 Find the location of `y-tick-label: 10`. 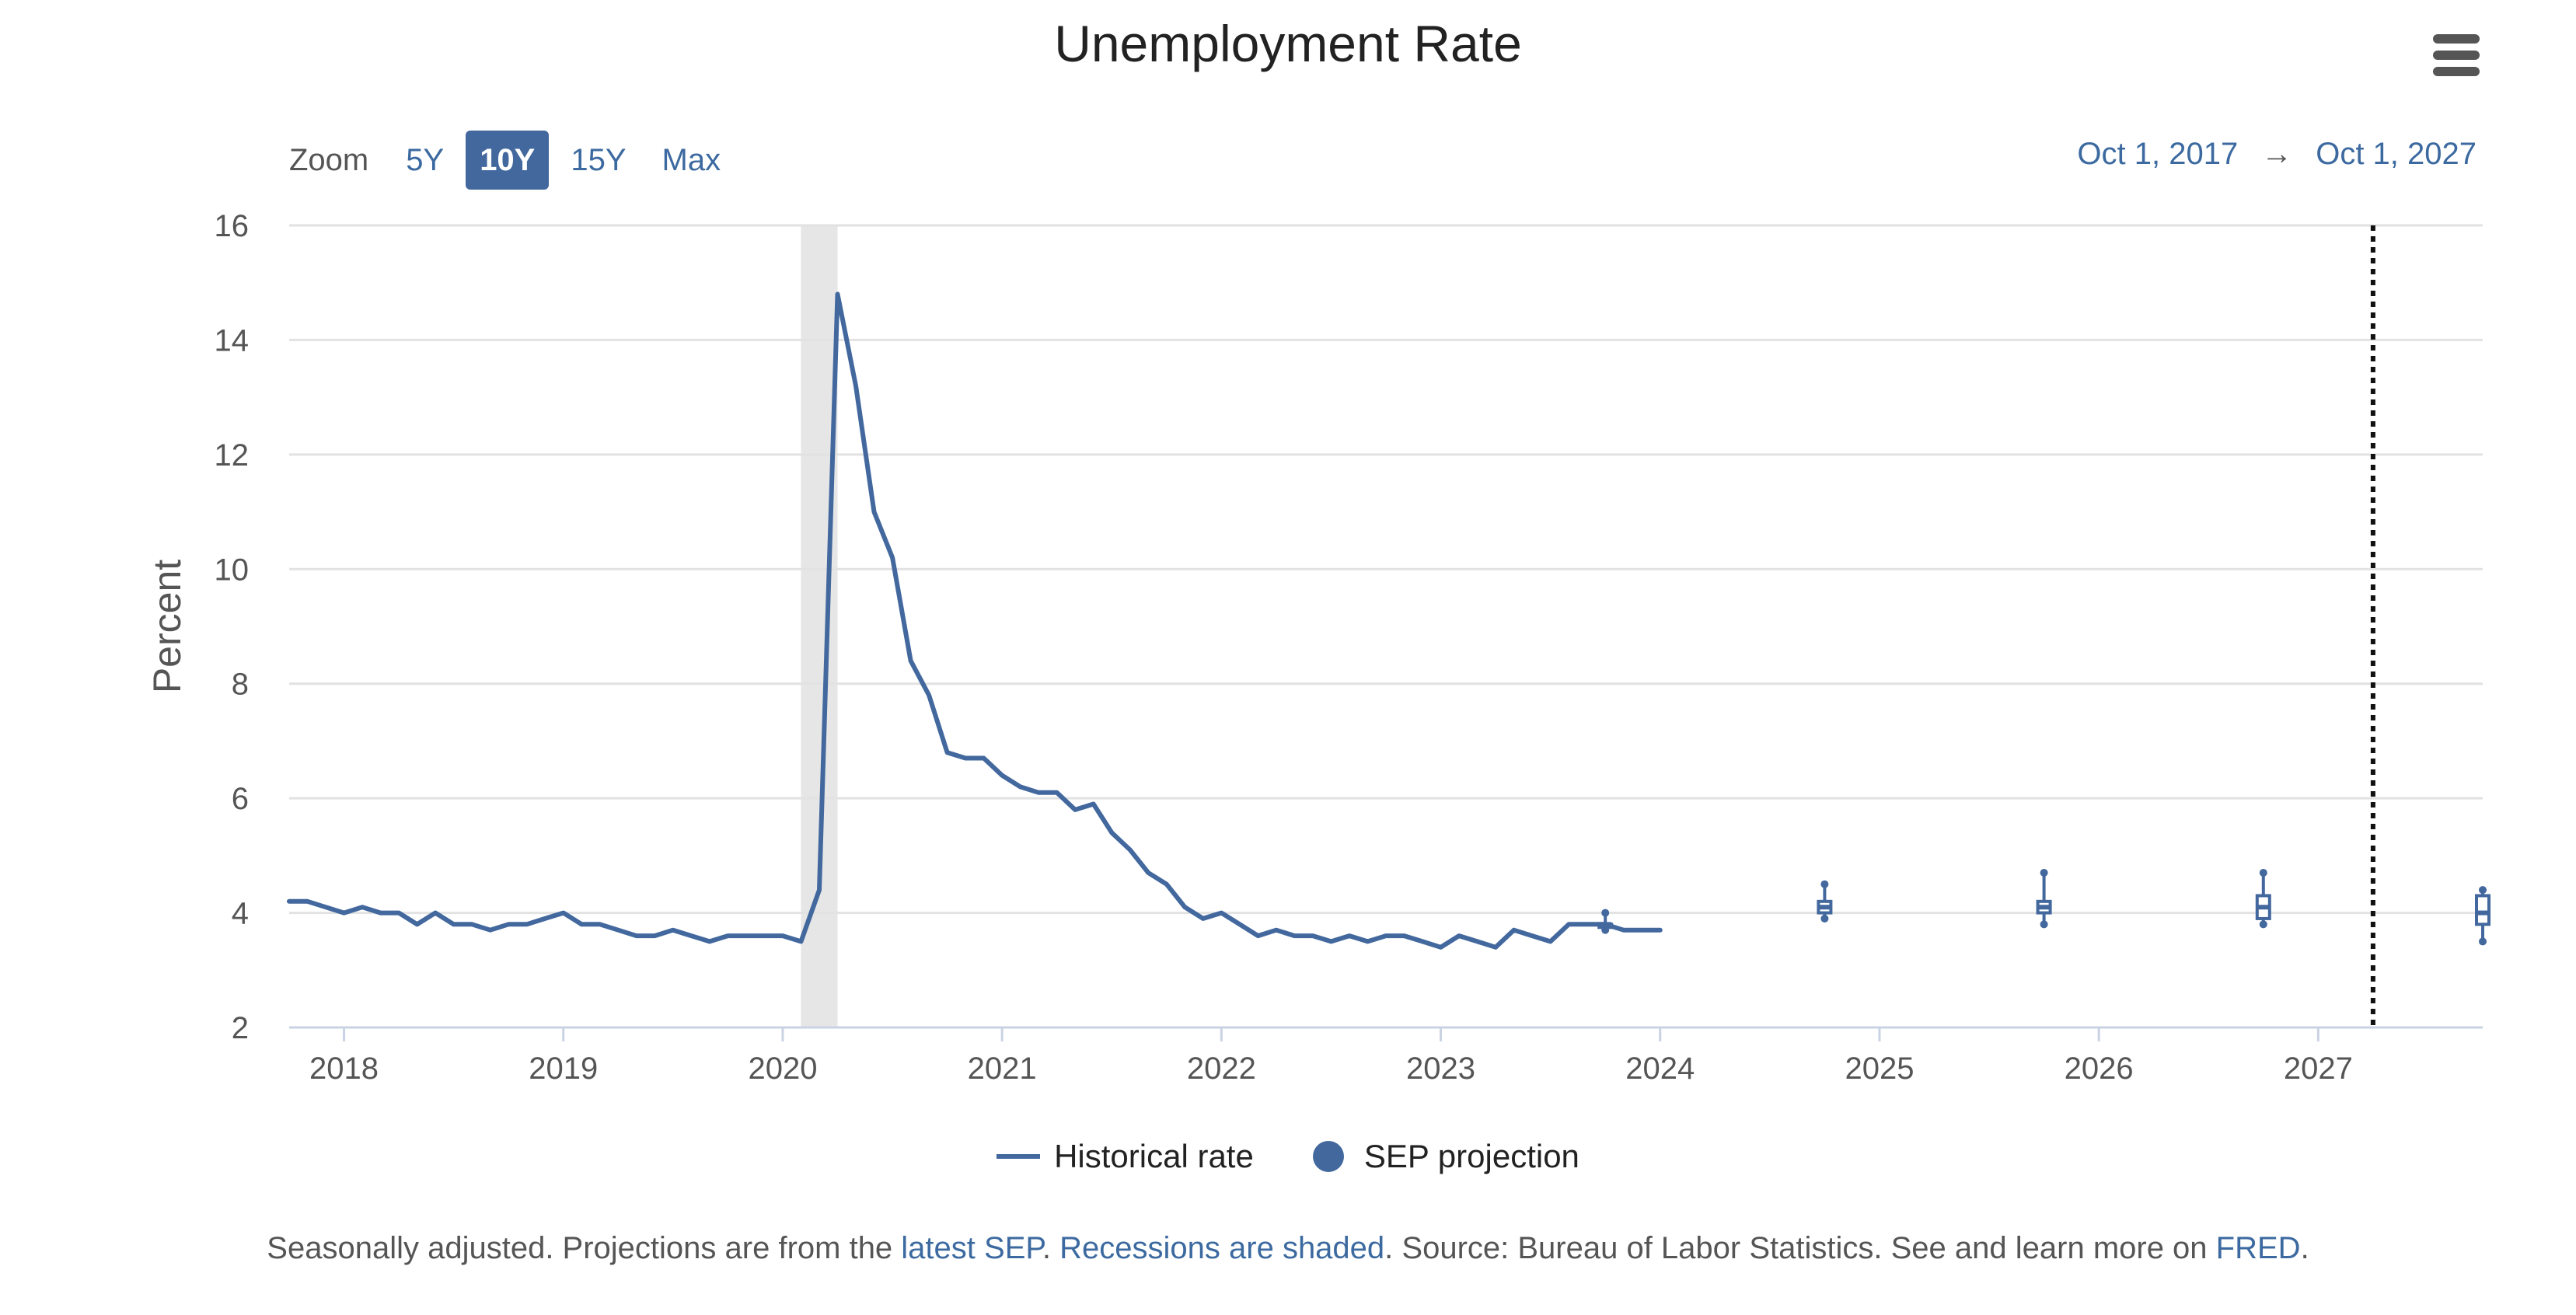

y-tick-label: 10 is located at coordinates (233, 570).